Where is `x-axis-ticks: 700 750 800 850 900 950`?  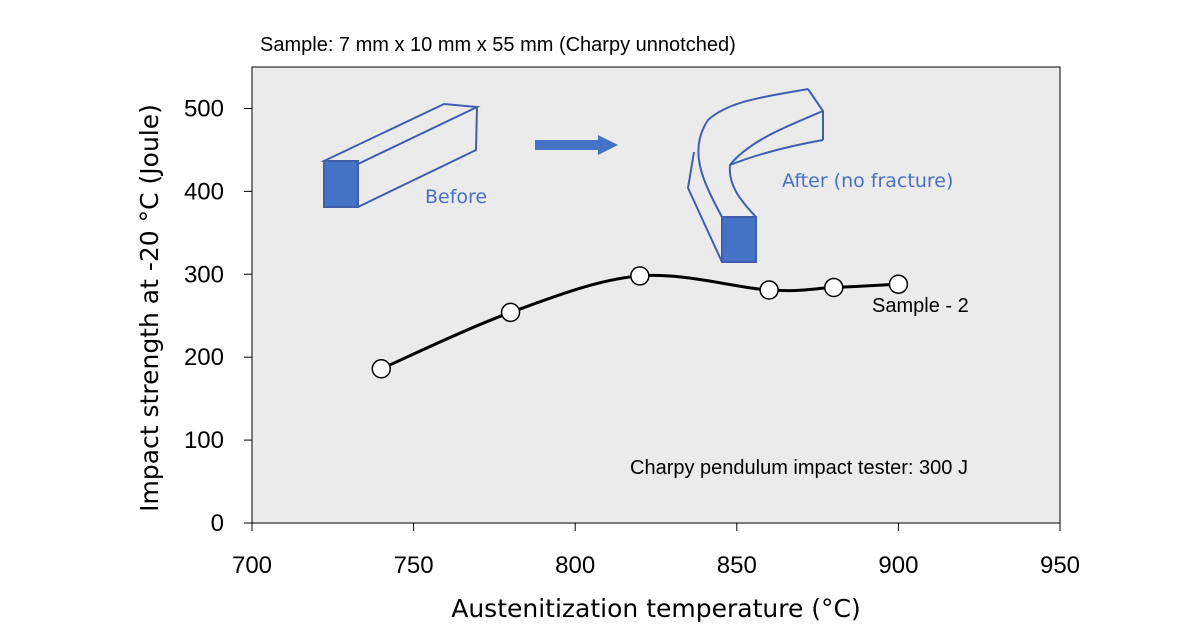
x-axis-ticks: 700 750 800 850 900 950 is located at coordinates (656, 551).